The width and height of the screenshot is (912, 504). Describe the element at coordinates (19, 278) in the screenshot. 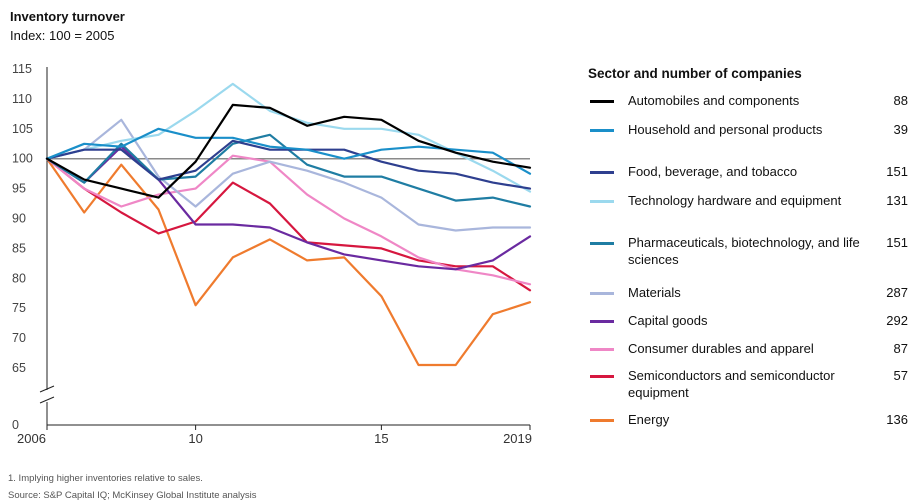

I see `y-tick-label: 80` at that location.